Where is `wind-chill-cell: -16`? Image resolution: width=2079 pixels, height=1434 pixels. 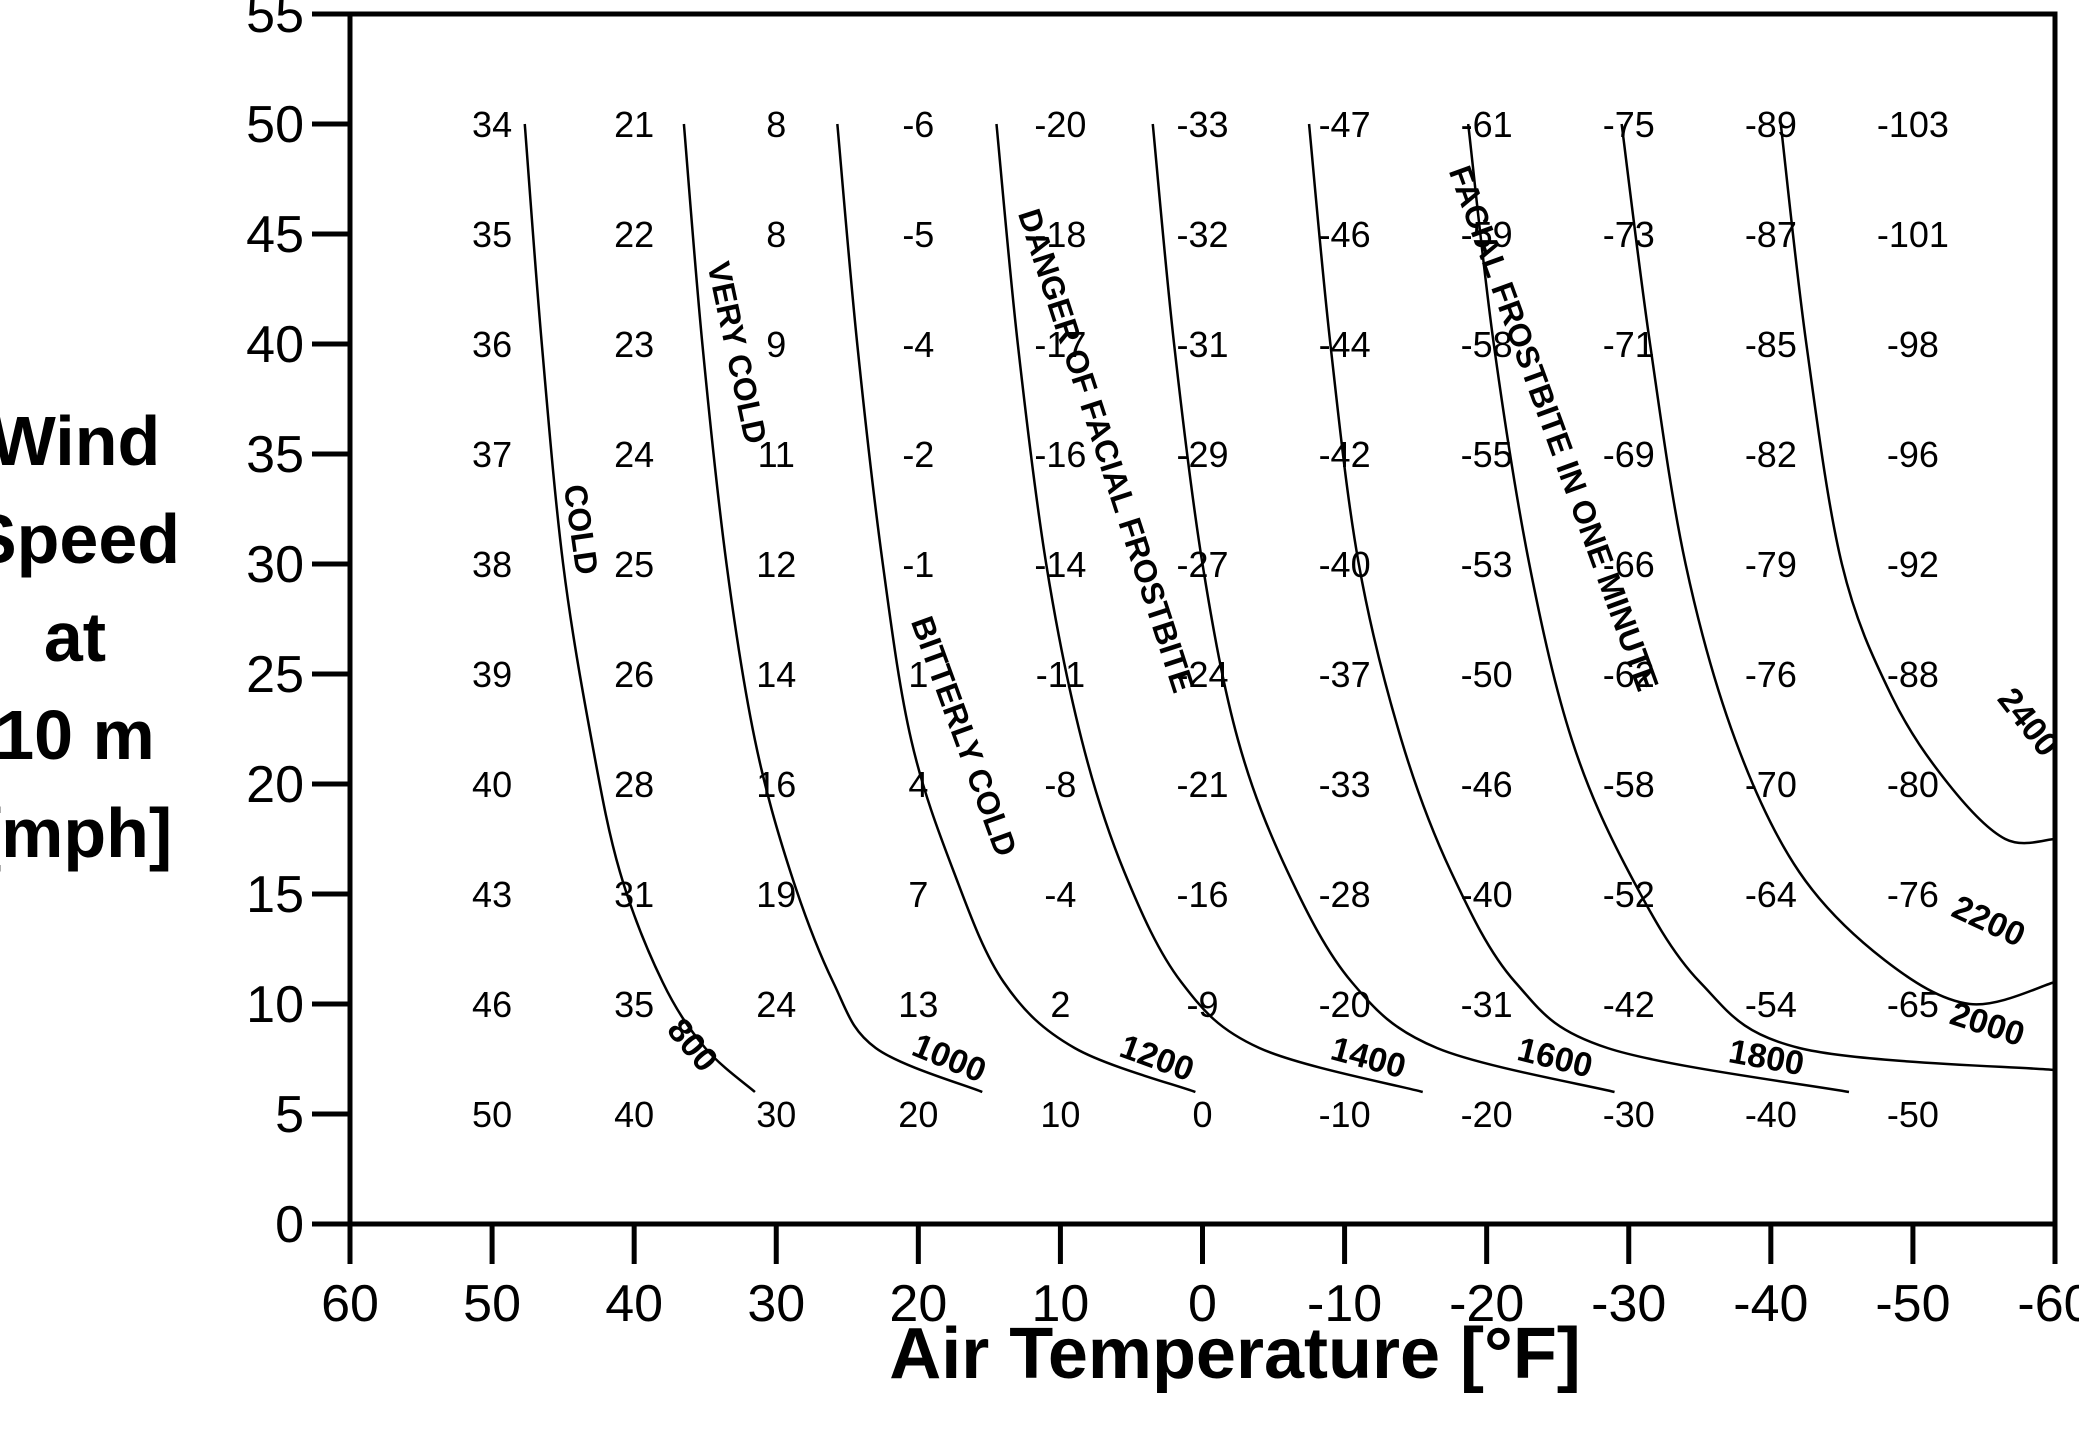 wind-chill-cell: -16 is located at coordinates (1202, 894).